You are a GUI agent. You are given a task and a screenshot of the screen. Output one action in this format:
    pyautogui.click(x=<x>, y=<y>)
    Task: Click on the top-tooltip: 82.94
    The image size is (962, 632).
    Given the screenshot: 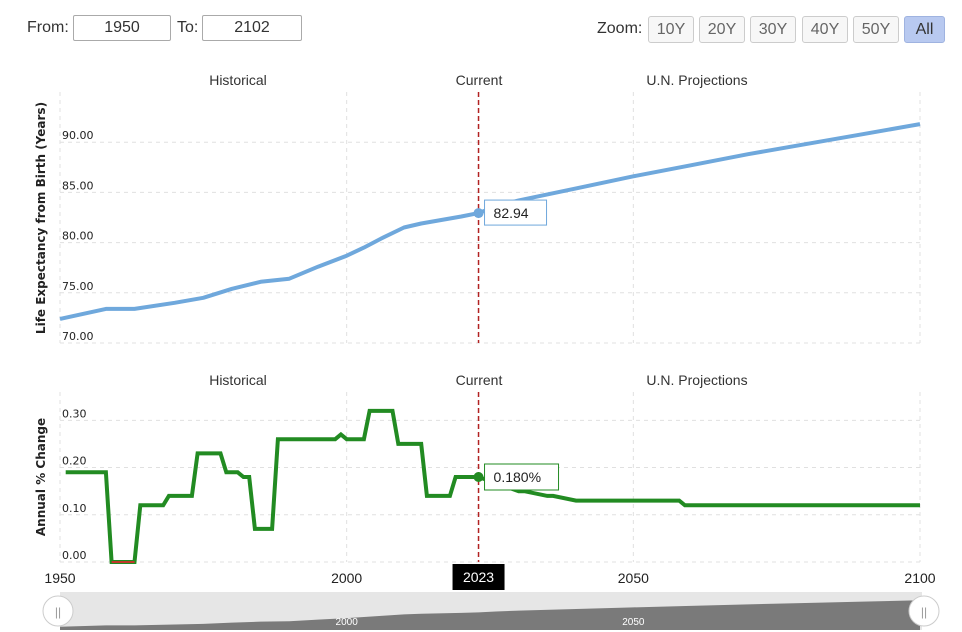 What is the action you would take?
    pyautogui.click(x=516, y=212)
    